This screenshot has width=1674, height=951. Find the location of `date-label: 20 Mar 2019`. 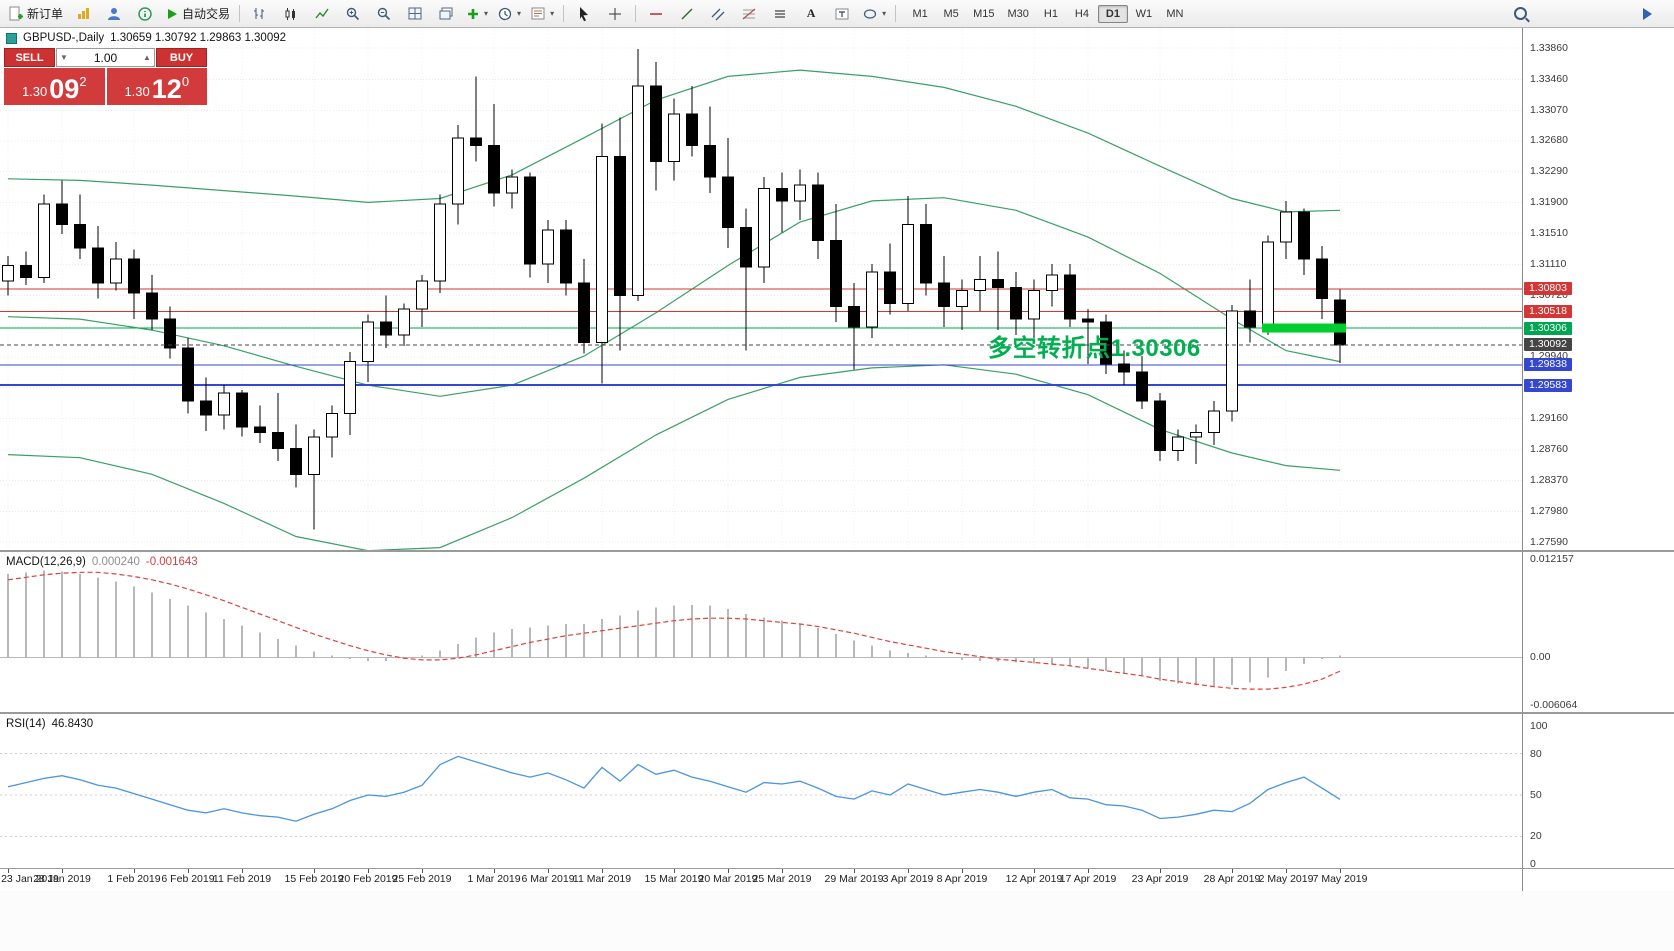

date-label: 20 Mar 2019 is located at coordinates (728, 879).